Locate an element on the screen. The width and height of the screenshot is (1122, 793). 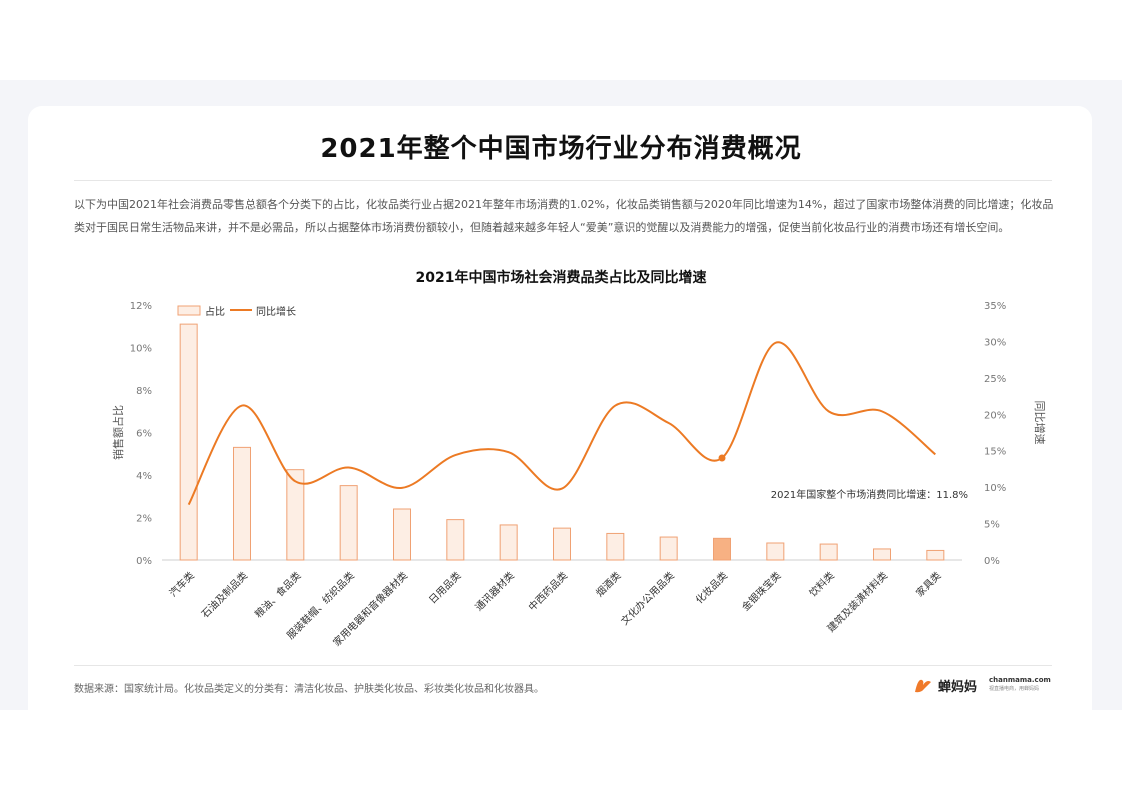
y2-tick-label: 10% is located at coordinates (995, 488).